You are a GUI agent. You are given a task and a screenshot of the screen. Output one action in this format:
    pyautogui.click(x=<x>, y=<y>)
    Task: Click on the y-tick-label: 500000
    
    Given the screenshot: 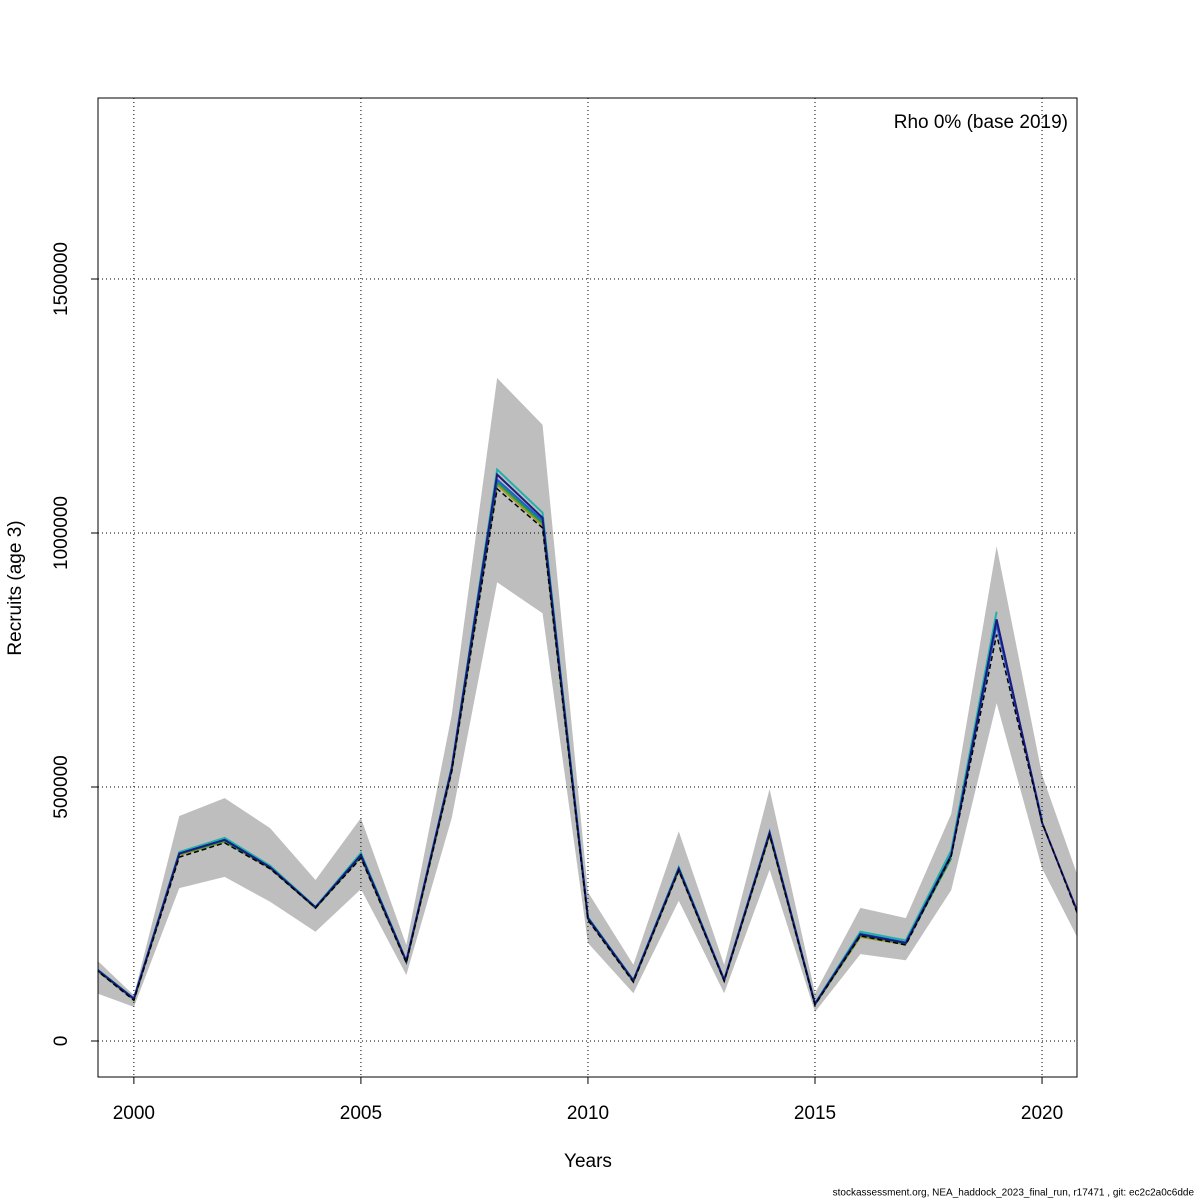 What is the action you would take?
    pyautogui.click(x=61, y=786)
    